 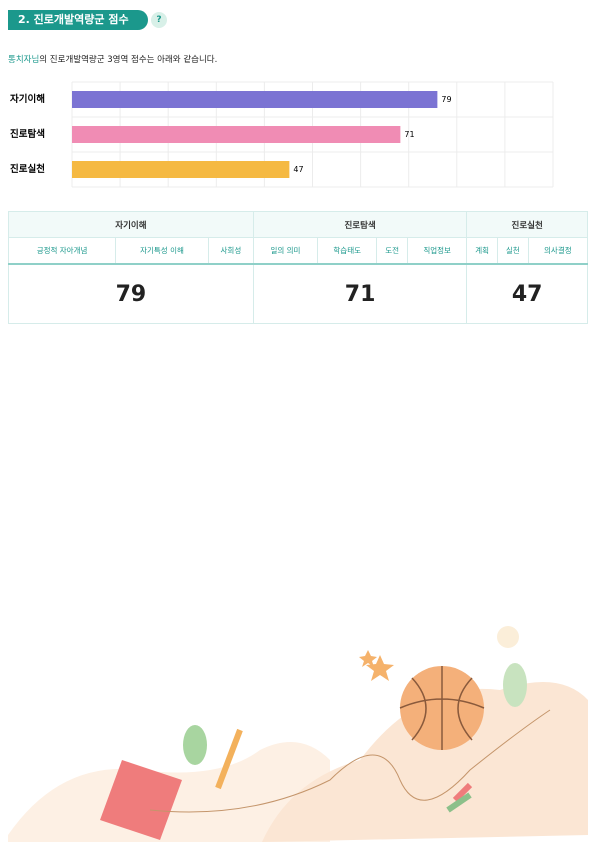 What do you see at coordinates (446, 99) in the screenshot?
I see `value-label: 79` at bounding box center [446, 99].